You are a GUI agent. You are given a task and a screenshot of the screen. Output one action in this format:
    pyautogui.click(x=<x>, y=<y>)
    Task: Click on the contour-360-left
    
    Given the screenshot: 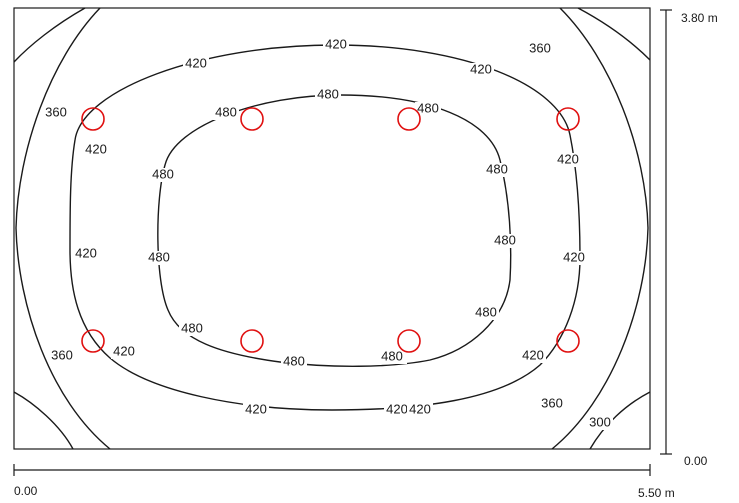 What is the action you would take?
    pyautogui.click(x=63, y=228)
    